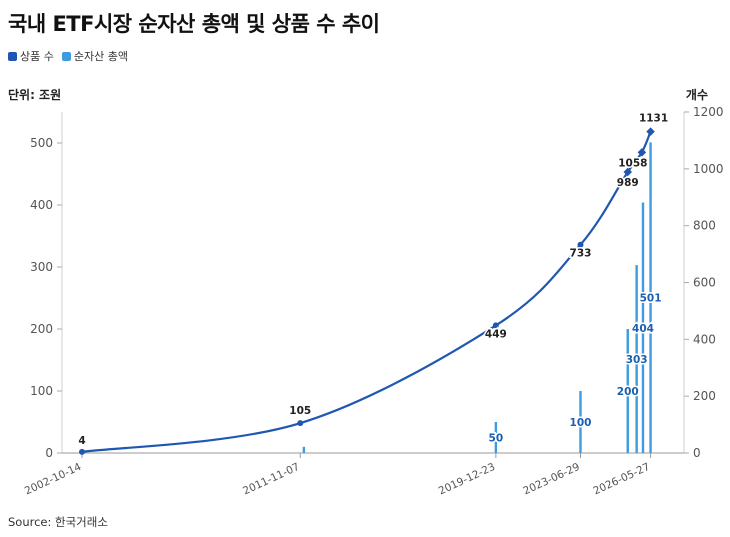 This screenshot has height=537, width=730. I want to click on bar-data-label: 303, so click(637, 360).